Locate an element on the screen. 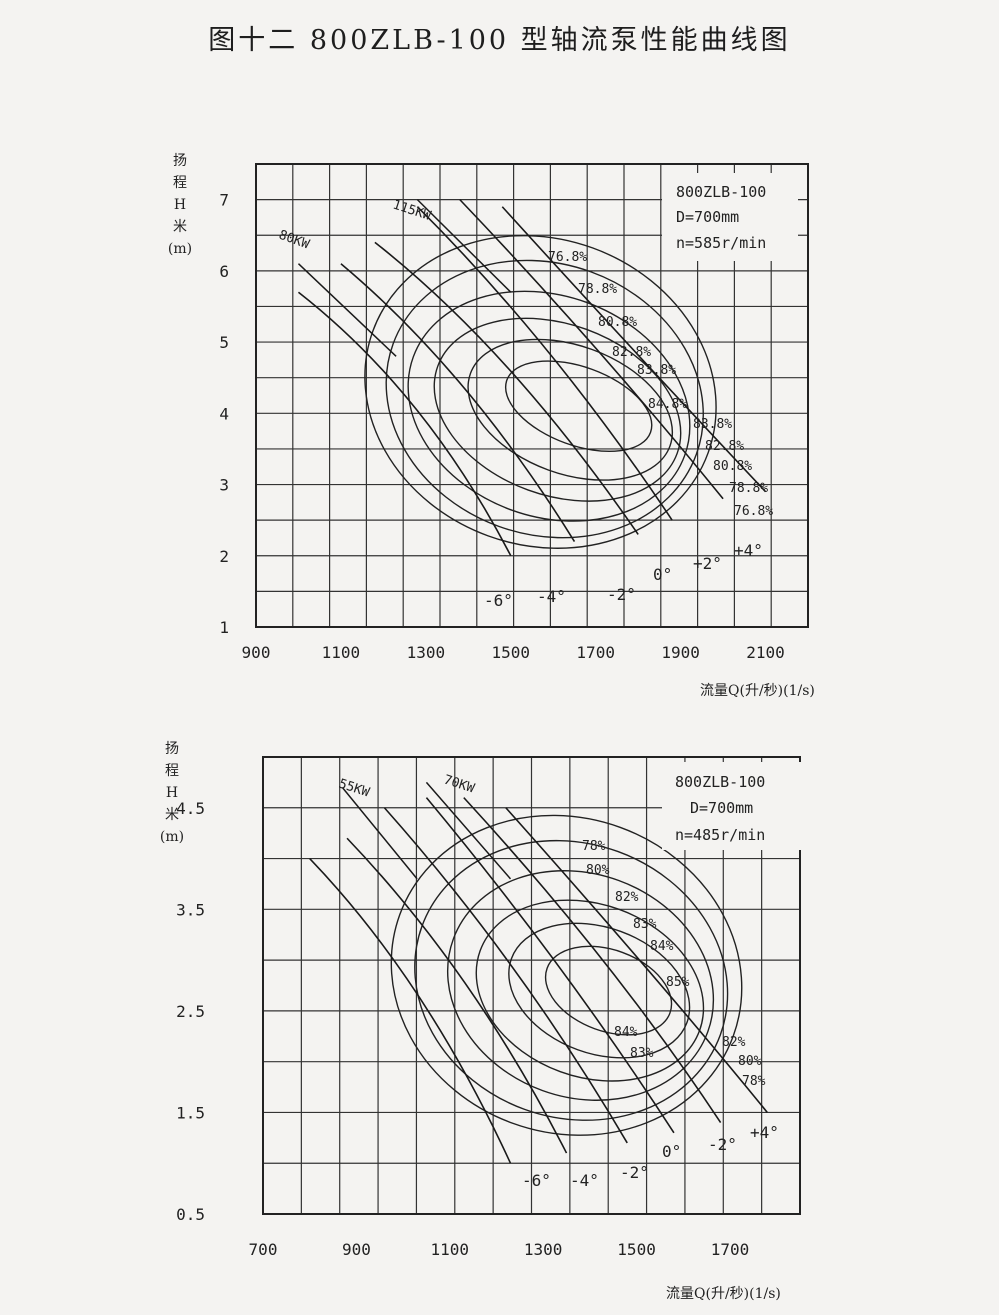  power-label: 55KW is located at coordinates (354, 789).